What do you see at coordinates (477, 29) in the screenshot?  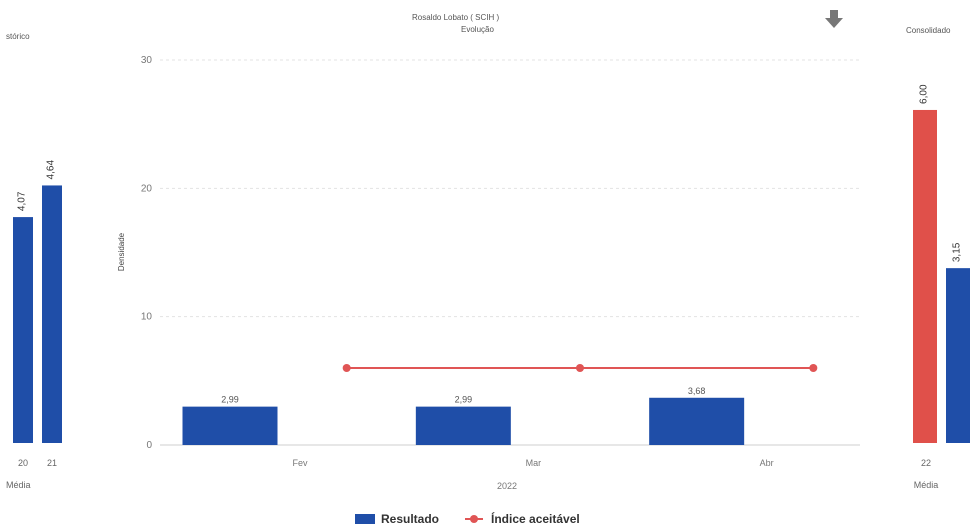 I see `main-chart-subtitle: Evolução` at bounding box center [477, 29].